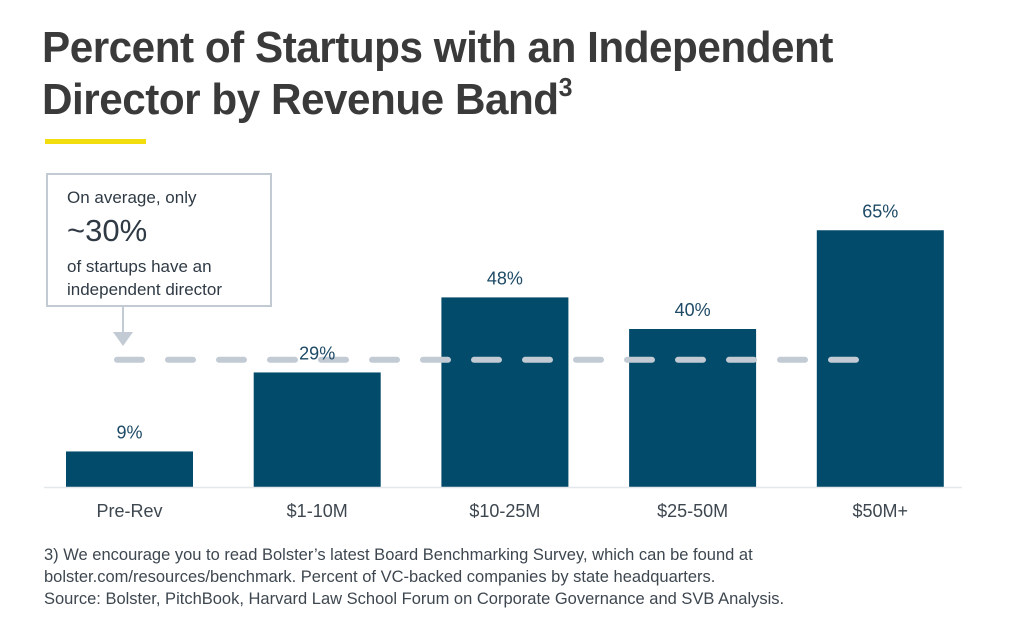 This screenshot has height=639, width=1010. I want to click on x-tick-label: Pre-Rev, so click(129, 511).